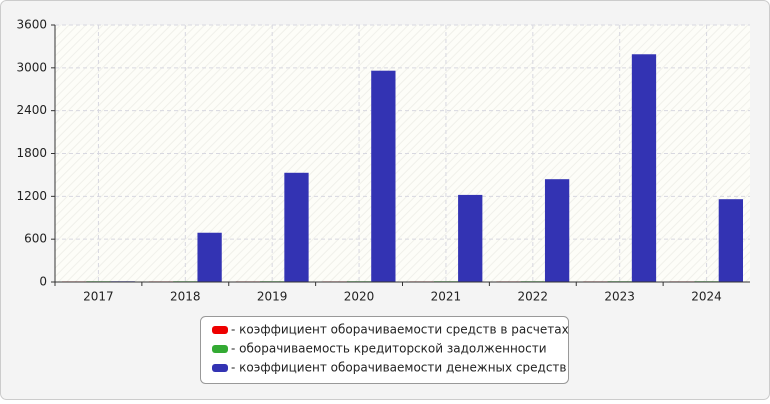 This screenshot has width=770, height=404. What do you see at coordinates (272, 297) in the screenshot?
I see `x-tick-label: 2019` at bounding box center [272, 297].